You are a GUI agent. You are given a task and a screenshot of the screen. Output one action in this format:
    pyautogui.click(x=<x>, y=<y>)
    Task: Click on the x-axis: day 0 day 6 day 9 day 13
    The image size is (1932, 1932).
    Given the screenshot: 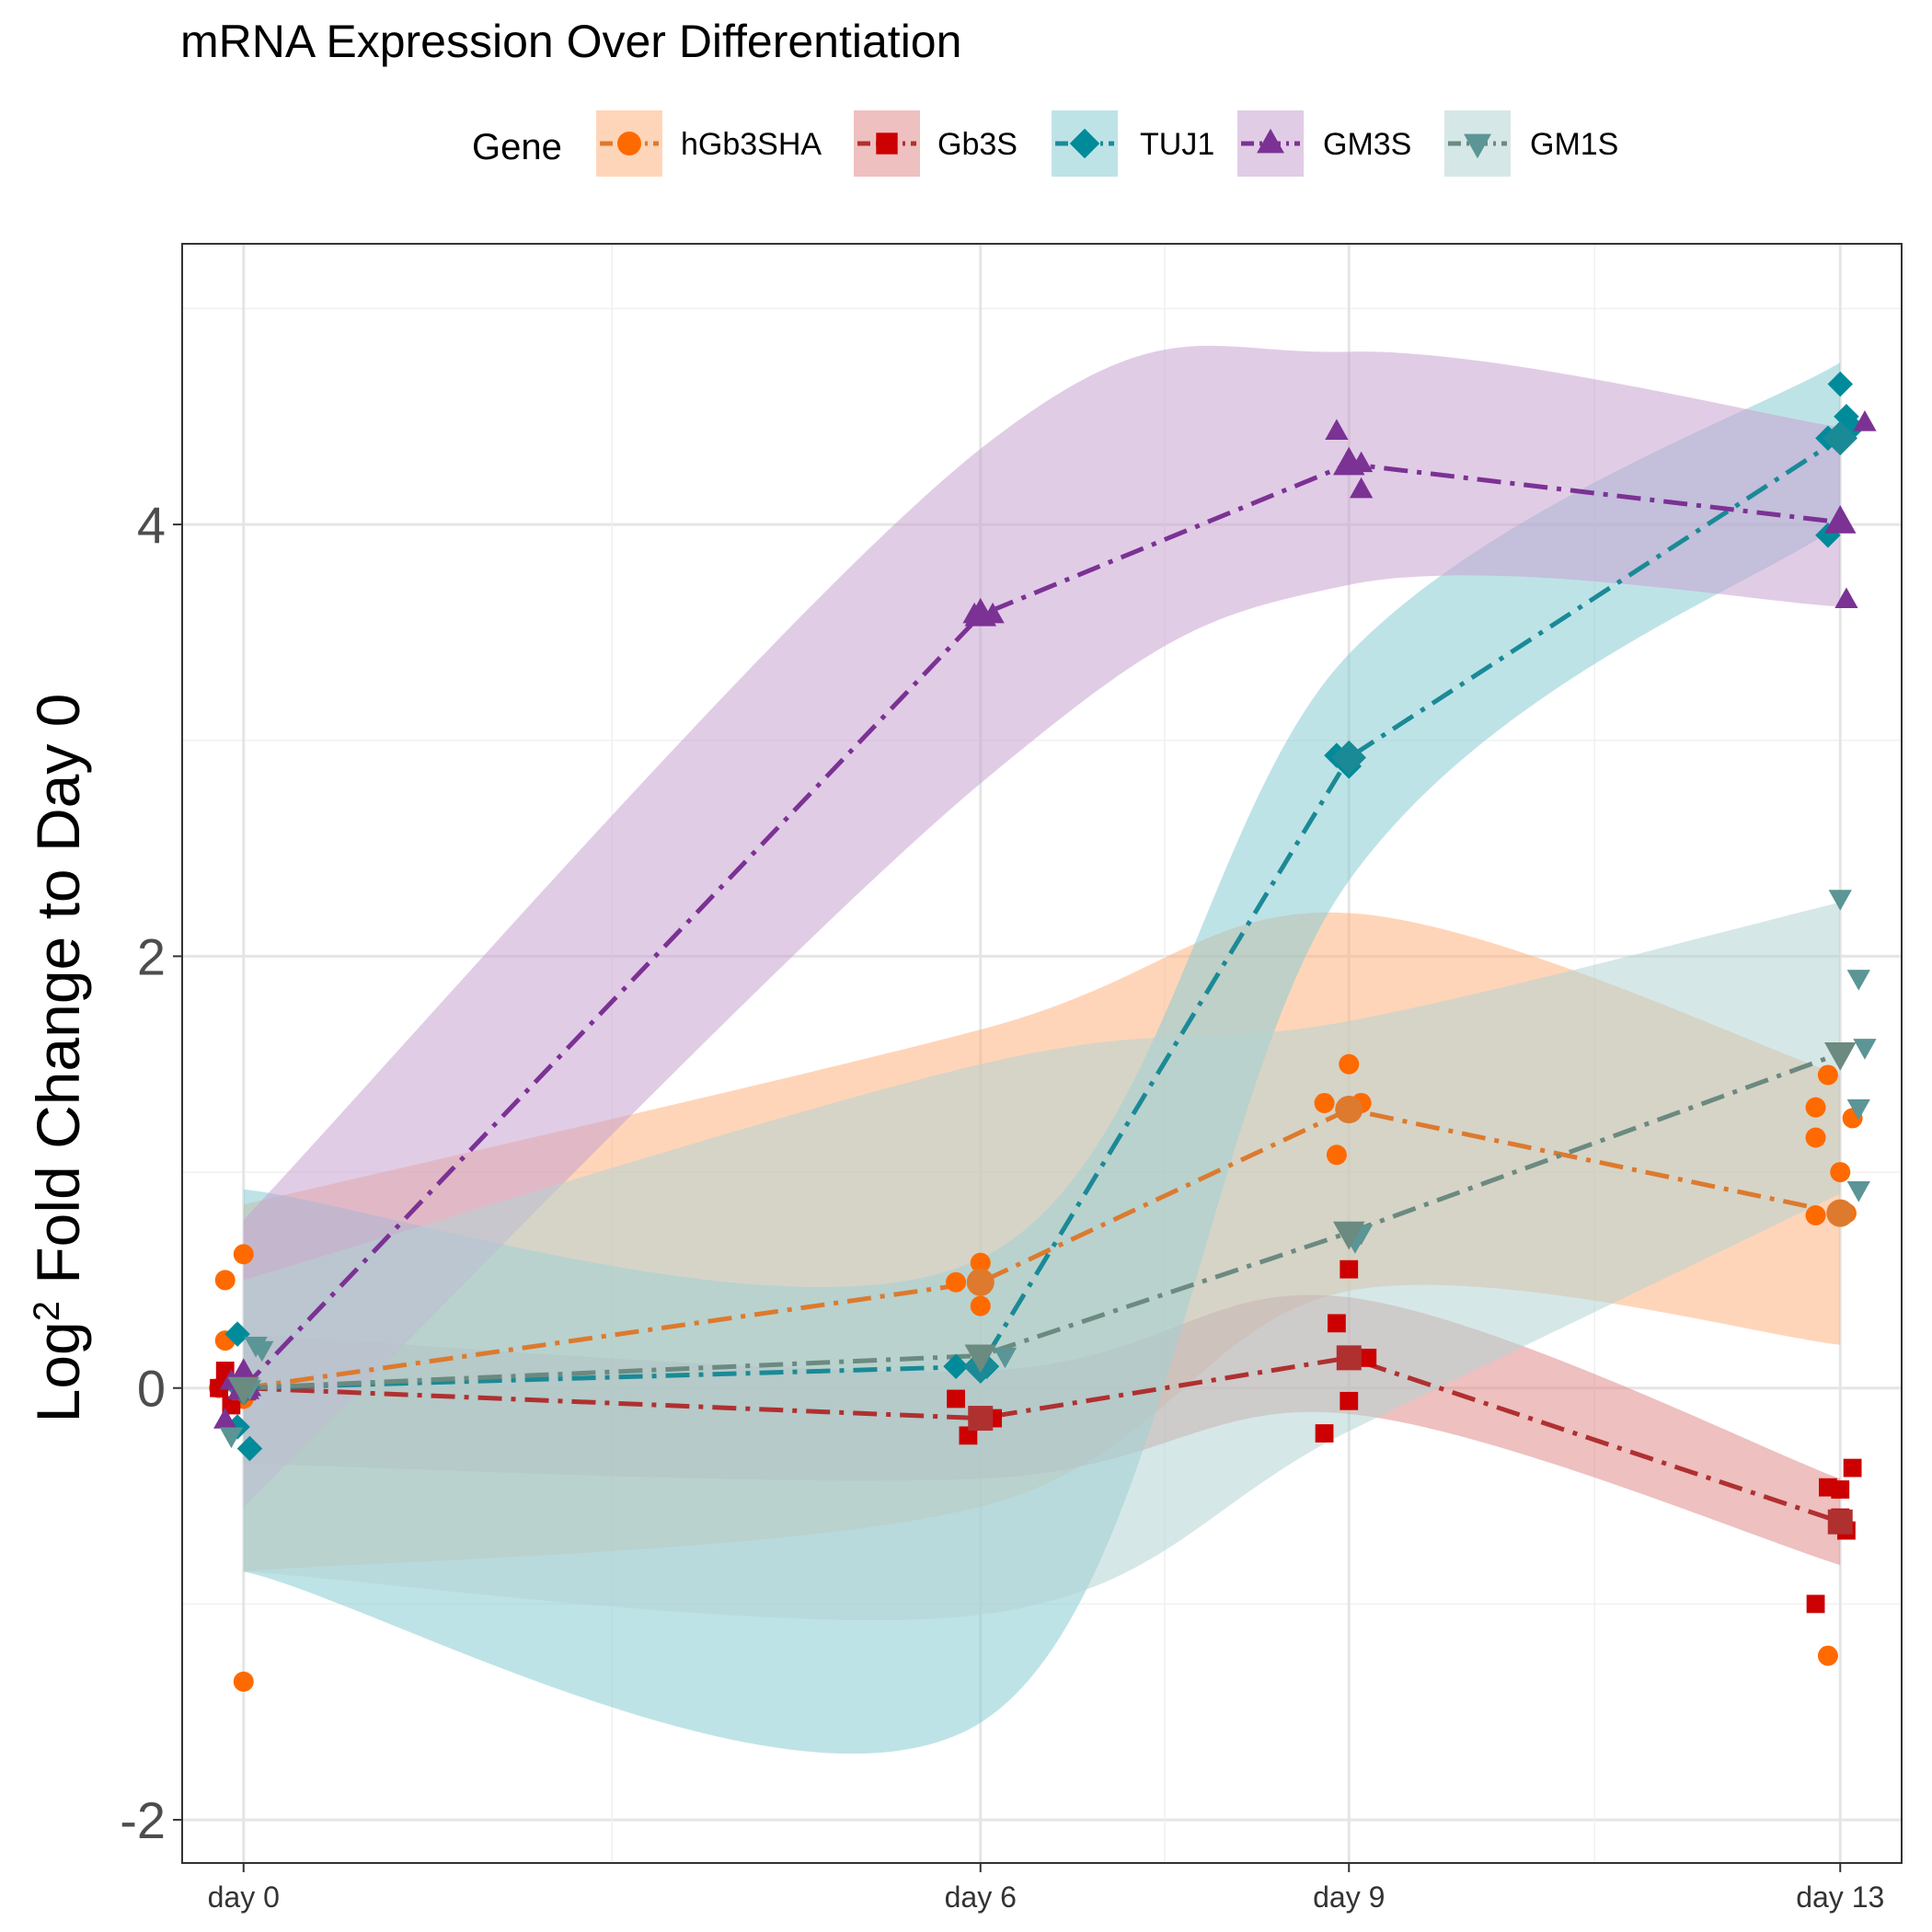 What is the action you would take?
    pyautogui.click(x=1046, y=1888)
    